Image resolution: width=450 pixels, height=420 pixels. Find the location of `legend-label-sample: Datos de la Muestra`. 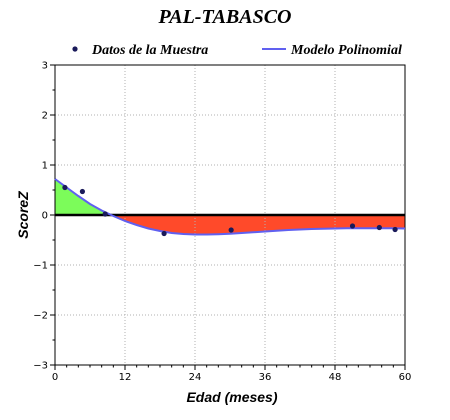

legend-label-sample: Datos de la Muestra is located at coordinates (149, 50).